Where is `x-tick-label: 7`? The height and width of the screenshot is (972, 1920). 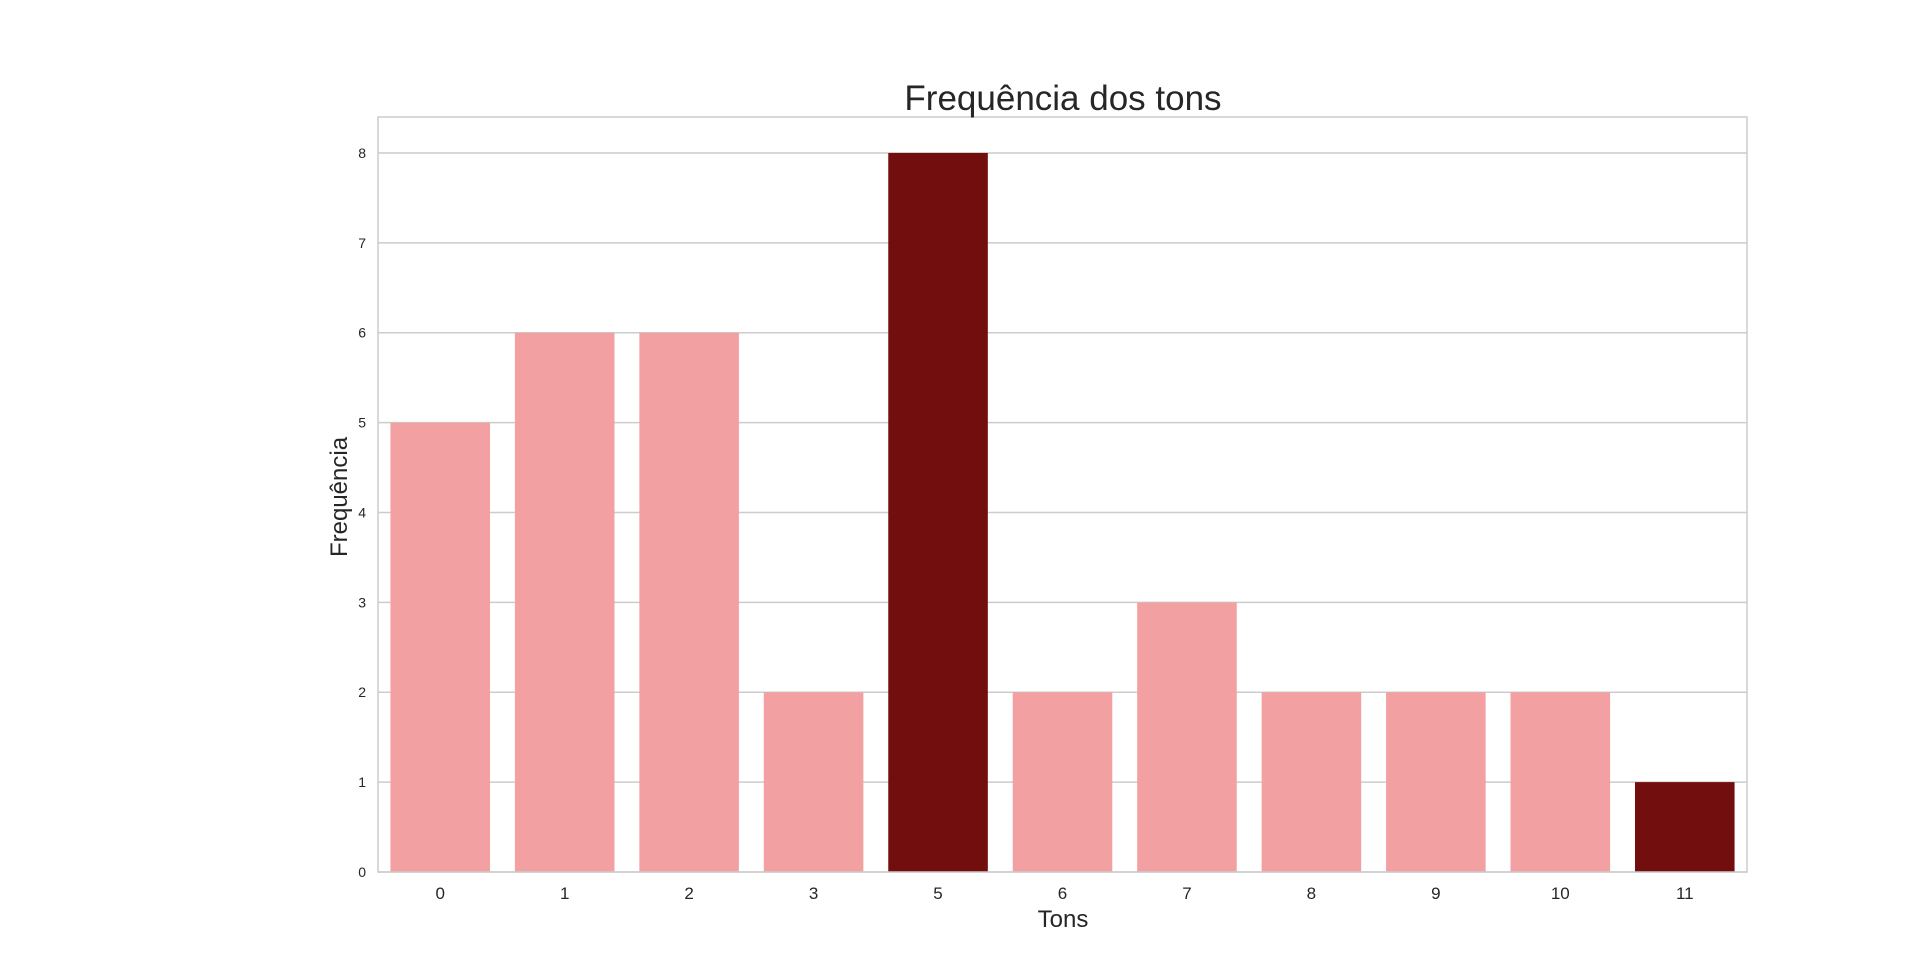 x-tick-label: 7 is located at coordinates (1186, 893).